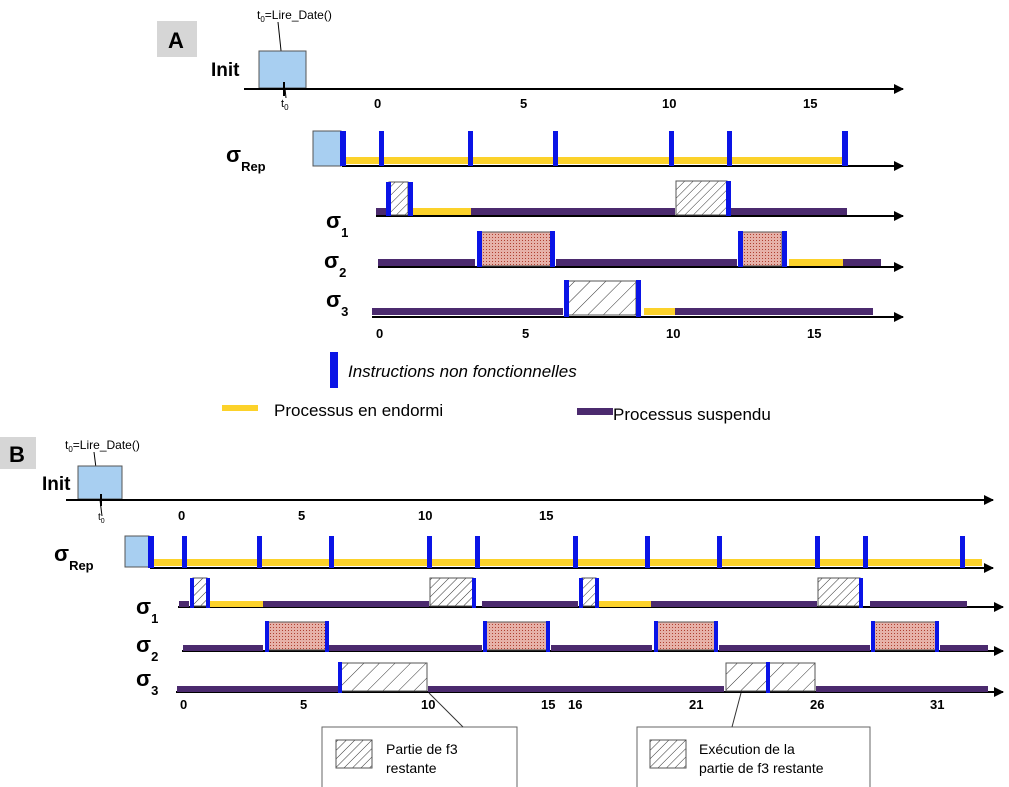  Describe the element at coordinates (335, 264) in the screenshot. I see `panel-a-sigma-2-label: σ2` at that location.